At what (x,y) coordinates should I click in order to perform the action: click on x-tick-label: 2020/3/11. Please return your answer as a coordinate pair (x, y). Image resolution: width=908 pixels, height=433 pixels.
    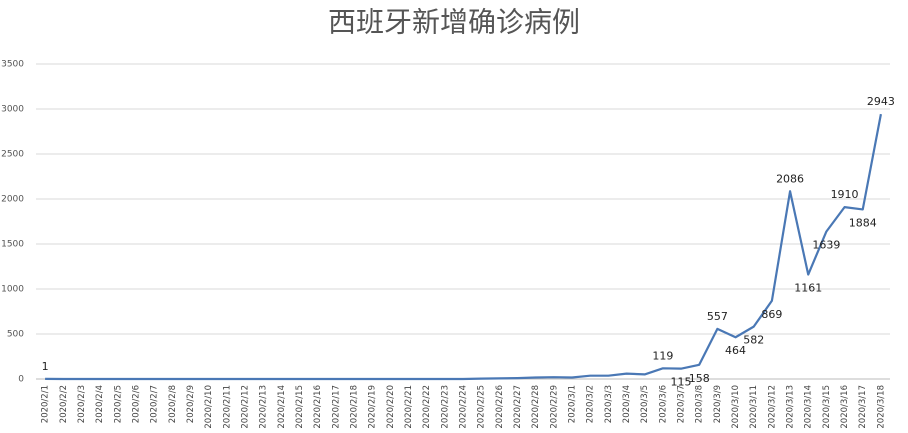
    Looking at the image, I should click on (754, 407).